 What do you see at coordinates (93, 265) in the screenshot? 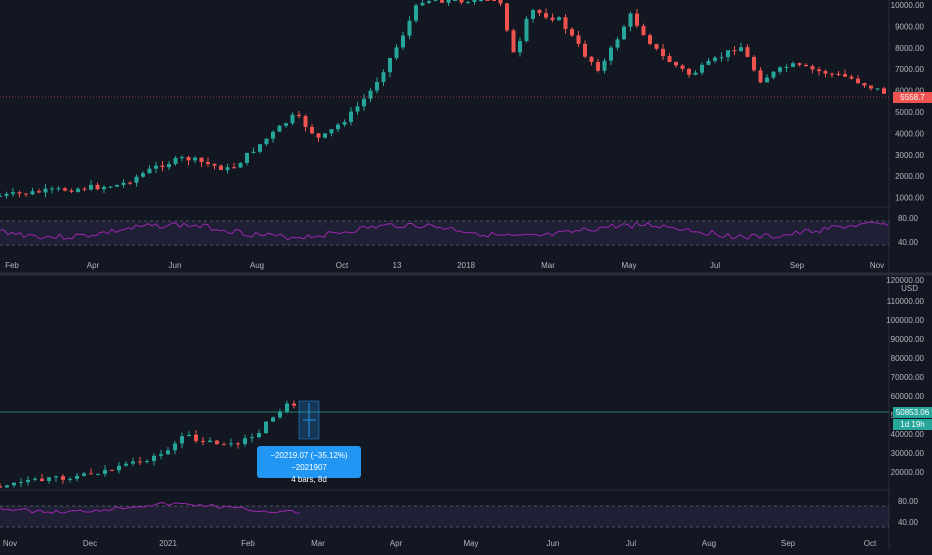
I see `top-time-tick: Apr` at bounding box center [93, 265].